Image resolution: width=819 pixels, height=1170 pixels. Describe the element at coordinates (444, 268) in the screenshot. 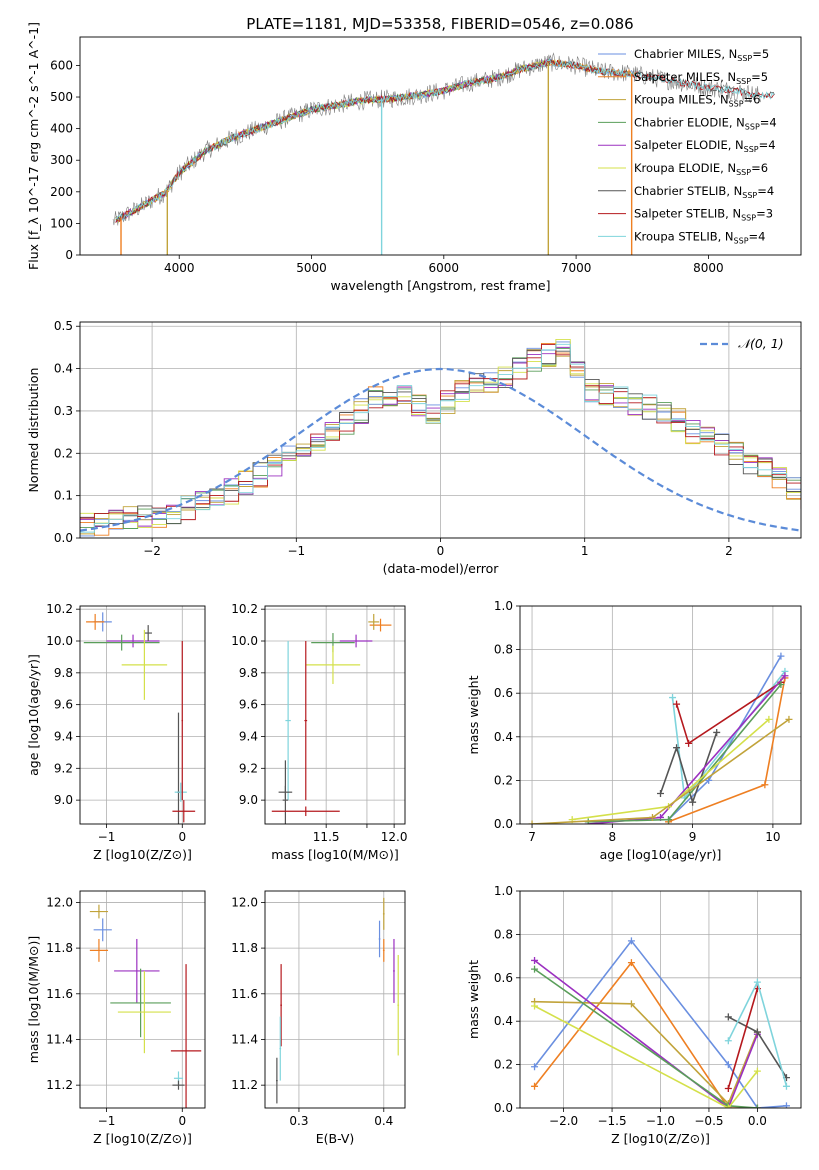

I see `x-tick-label: 6000` at that location.